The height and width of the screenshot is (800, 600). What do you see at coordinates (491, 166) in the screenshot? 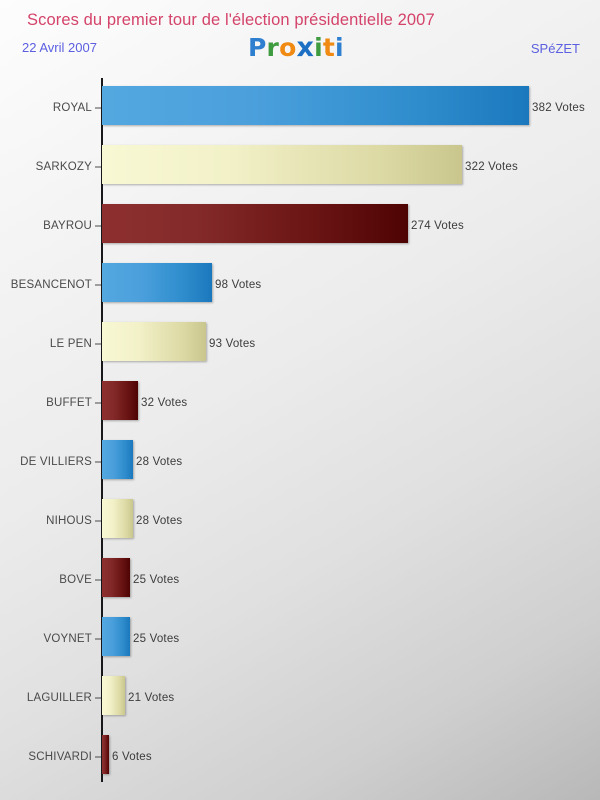
I see `bar-value-label: 322 Votes` at bounding box center [491, 166].